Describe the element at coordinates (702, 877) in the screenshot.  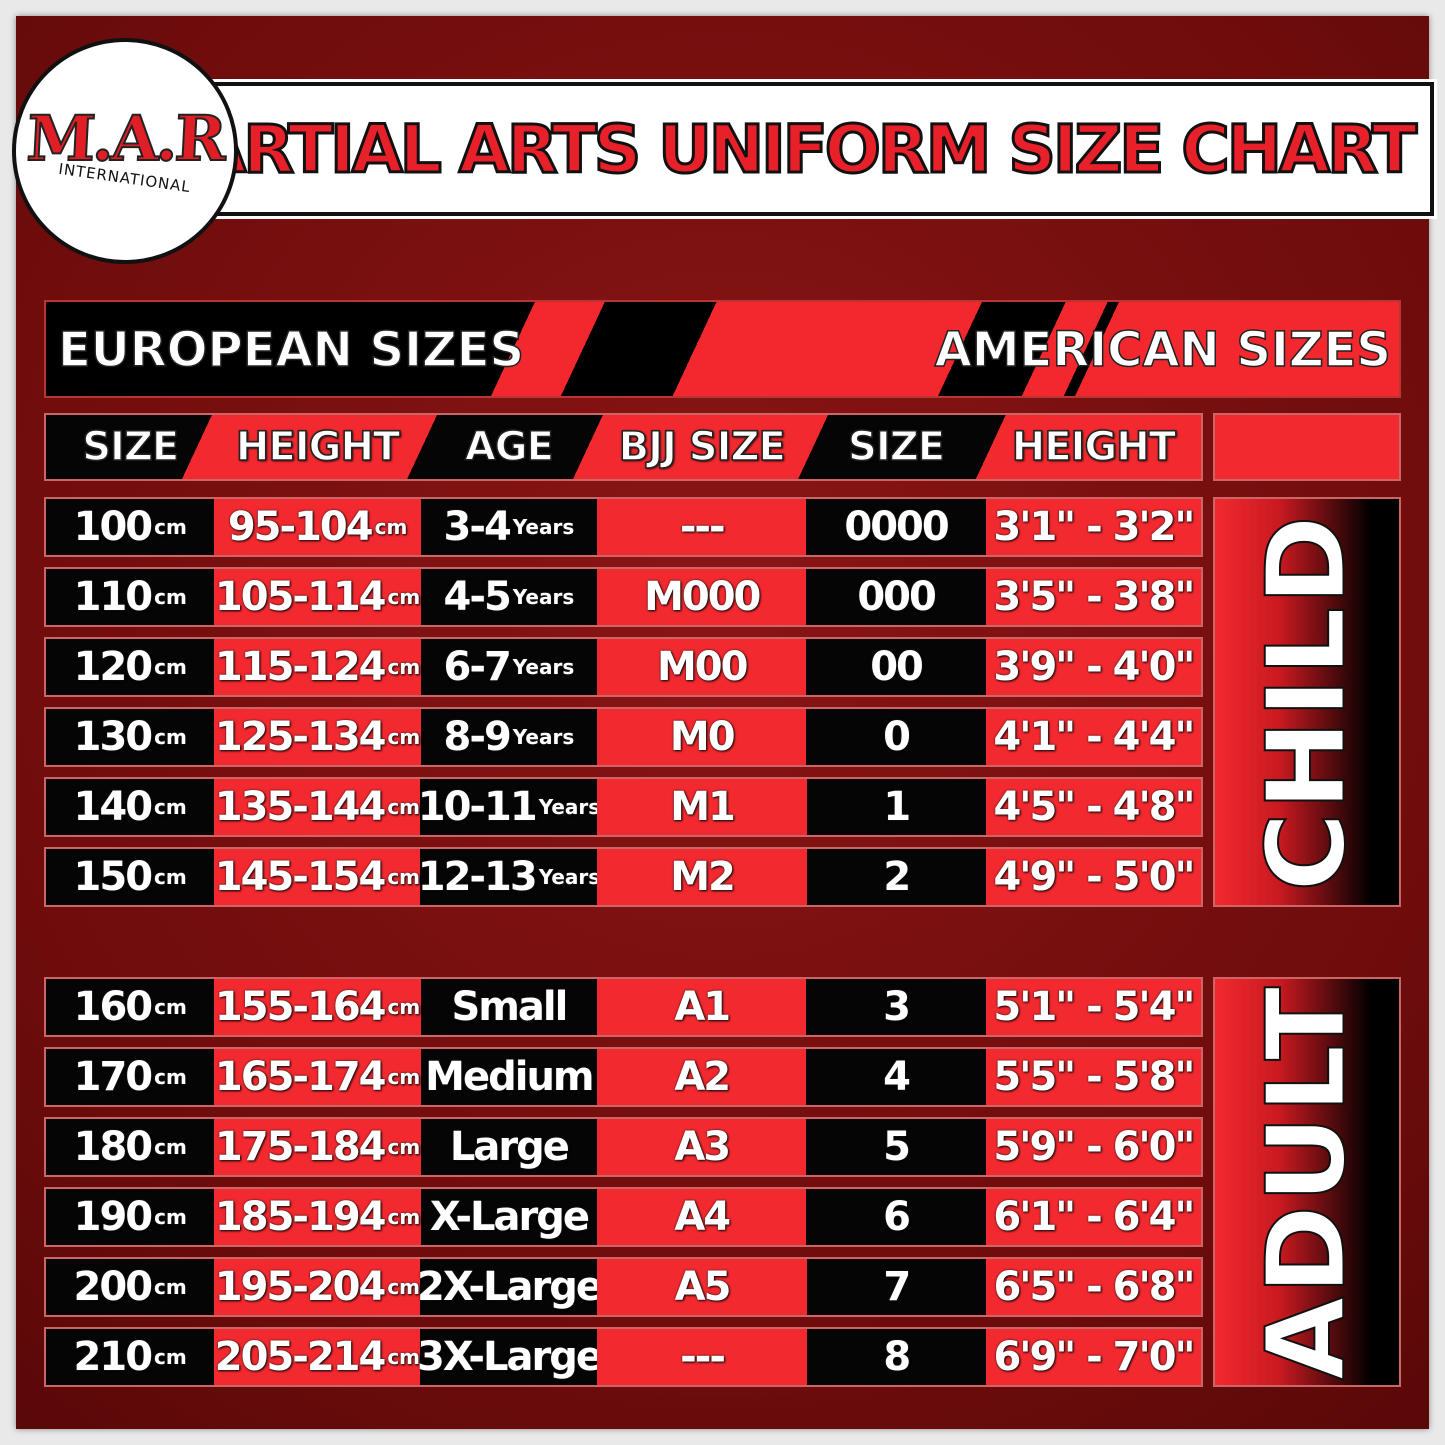
I see `bjj-size-cell: M2` at that location.